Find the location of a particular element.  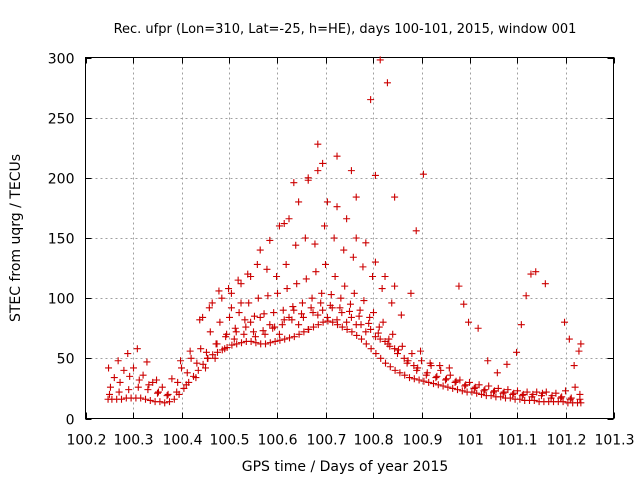

x-tick-label: 101.2 is located at coordinates (566, 441).